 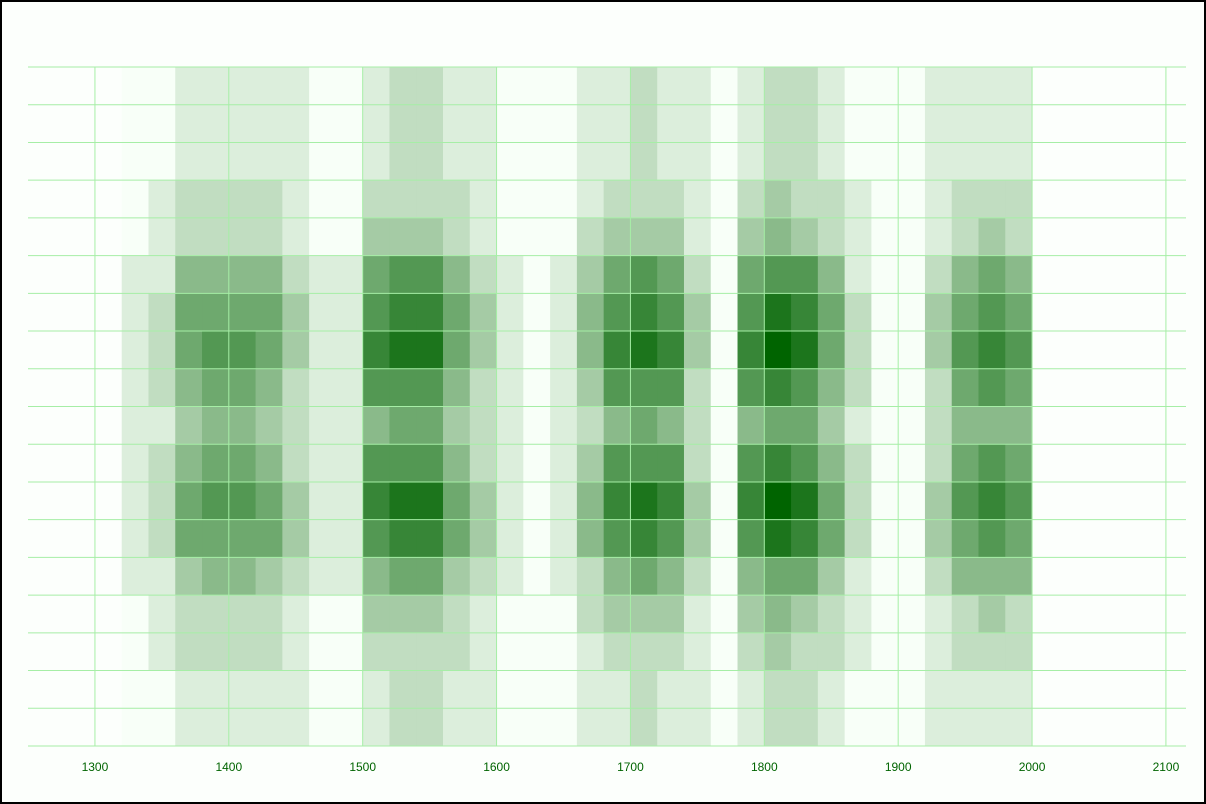 I want to click on x-tick-label: 1400, so click(x=228, y=767).